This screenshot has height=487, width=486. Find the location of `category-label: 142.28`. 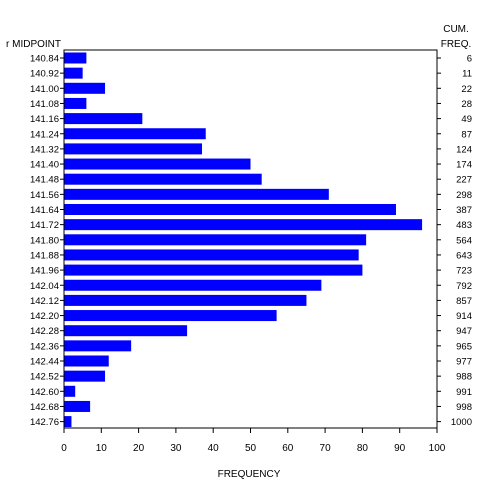

category-label: 142.28 is located at coordinates (44, 331).